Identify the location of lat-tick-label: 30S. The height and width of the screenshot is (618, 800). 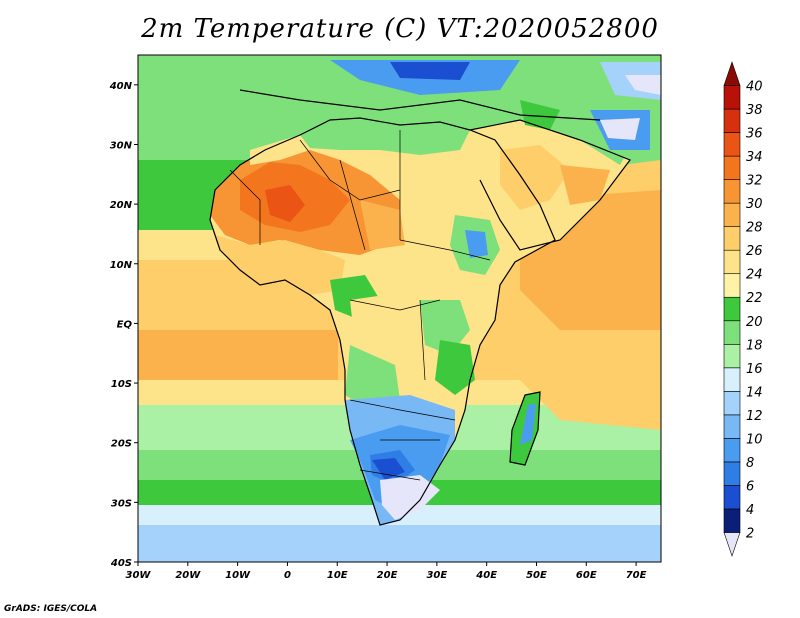
(121, 503).